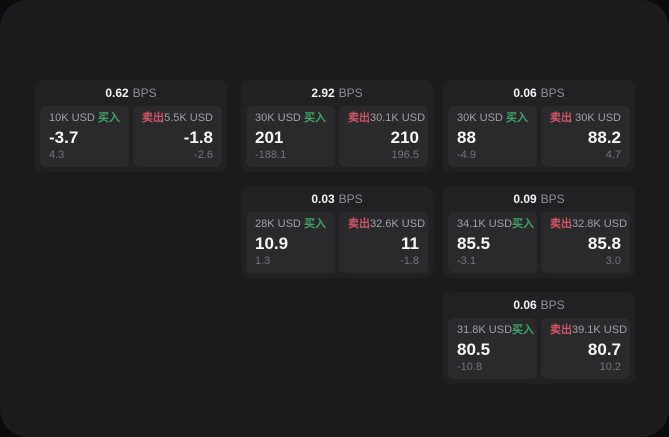 This screenshot has width=669, height=437. I want to click on buy-price: 201, so click(269, 137).